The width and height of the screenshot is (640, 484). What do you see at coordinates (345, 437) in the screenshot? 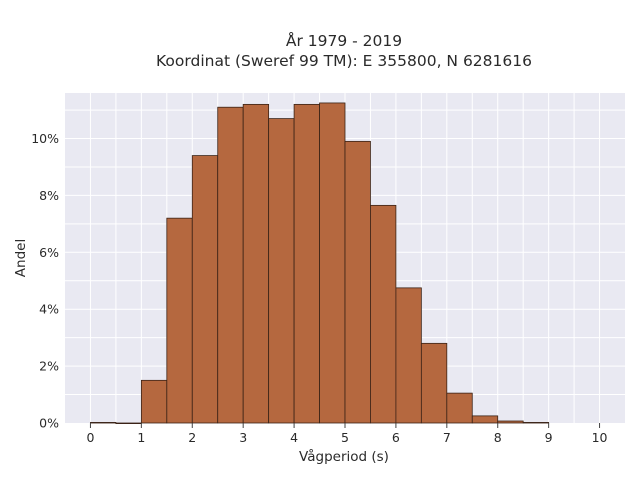
I see `x-tick-label: 5` at bounding box center [345, 437].